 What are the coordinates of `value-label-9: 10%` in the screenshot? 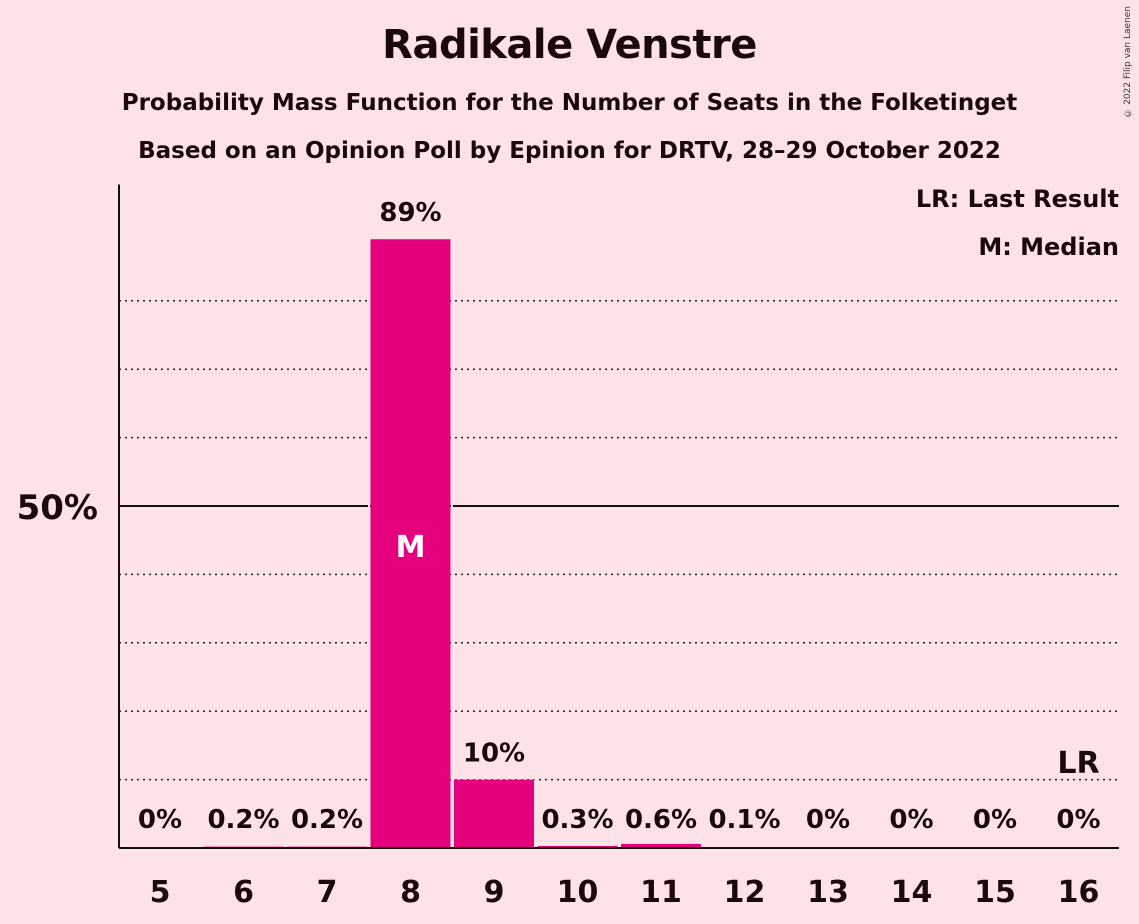 It's located at (494, 754).